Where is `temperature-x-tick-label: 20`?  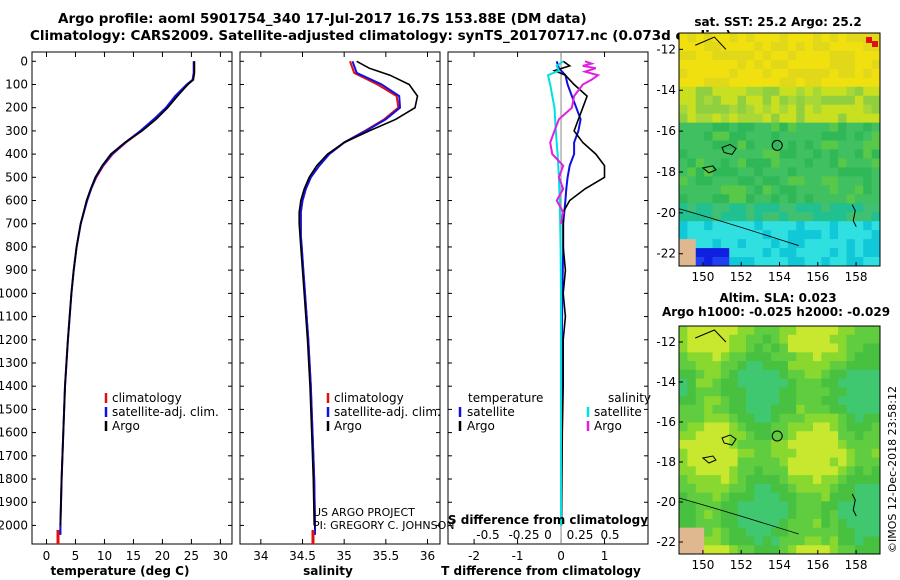 temperature-x-tick-label: 20 is located at coordinates (162, 556).